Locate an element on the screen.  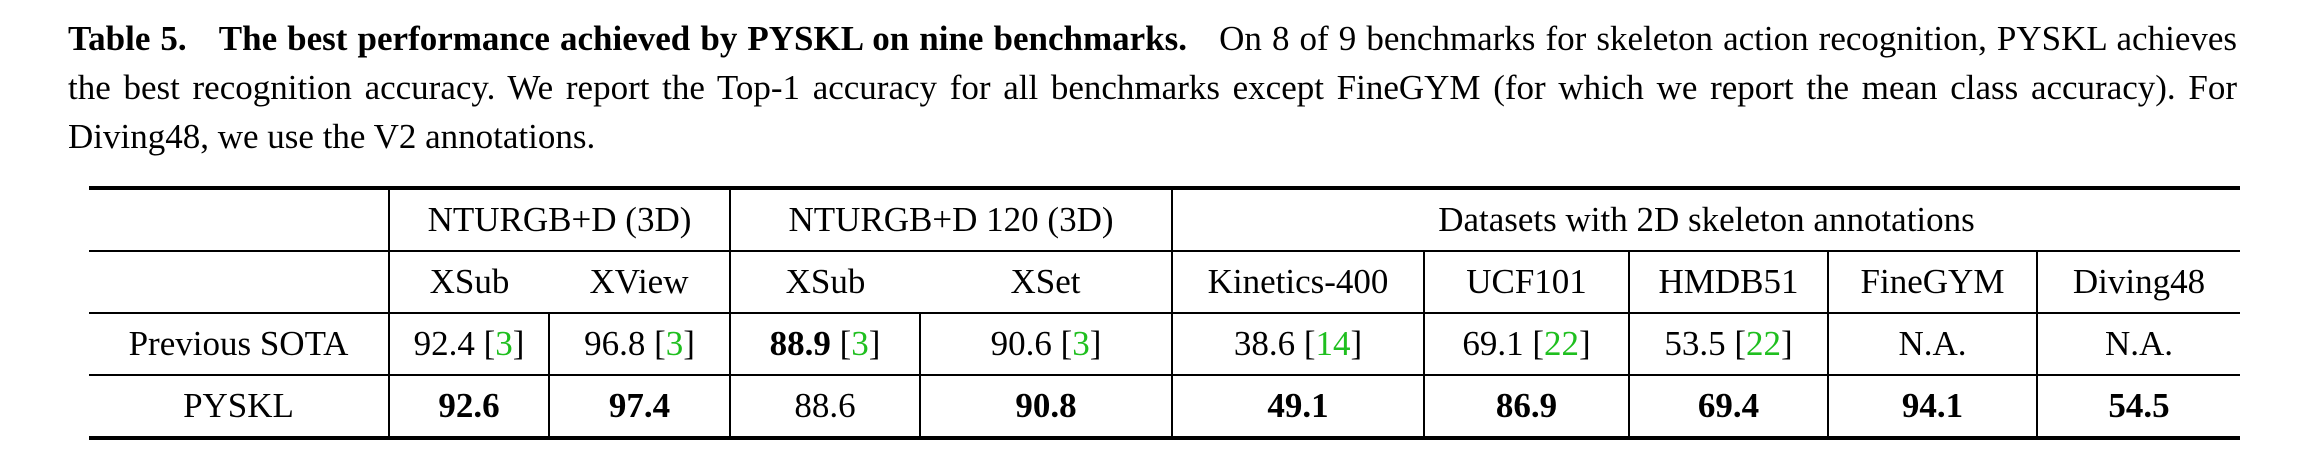
cell-value: 49.1 is located at coordinates (1298, 405).